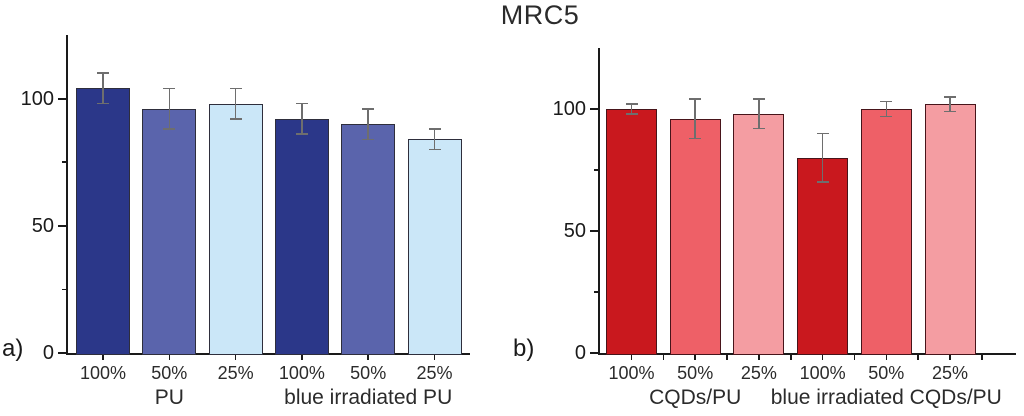 Image resolution: width=1024 pixels, height=416 pixels. Describe the element at coordinates (13, 348) in the screenshot. I see `panel-label: a)` at that location.